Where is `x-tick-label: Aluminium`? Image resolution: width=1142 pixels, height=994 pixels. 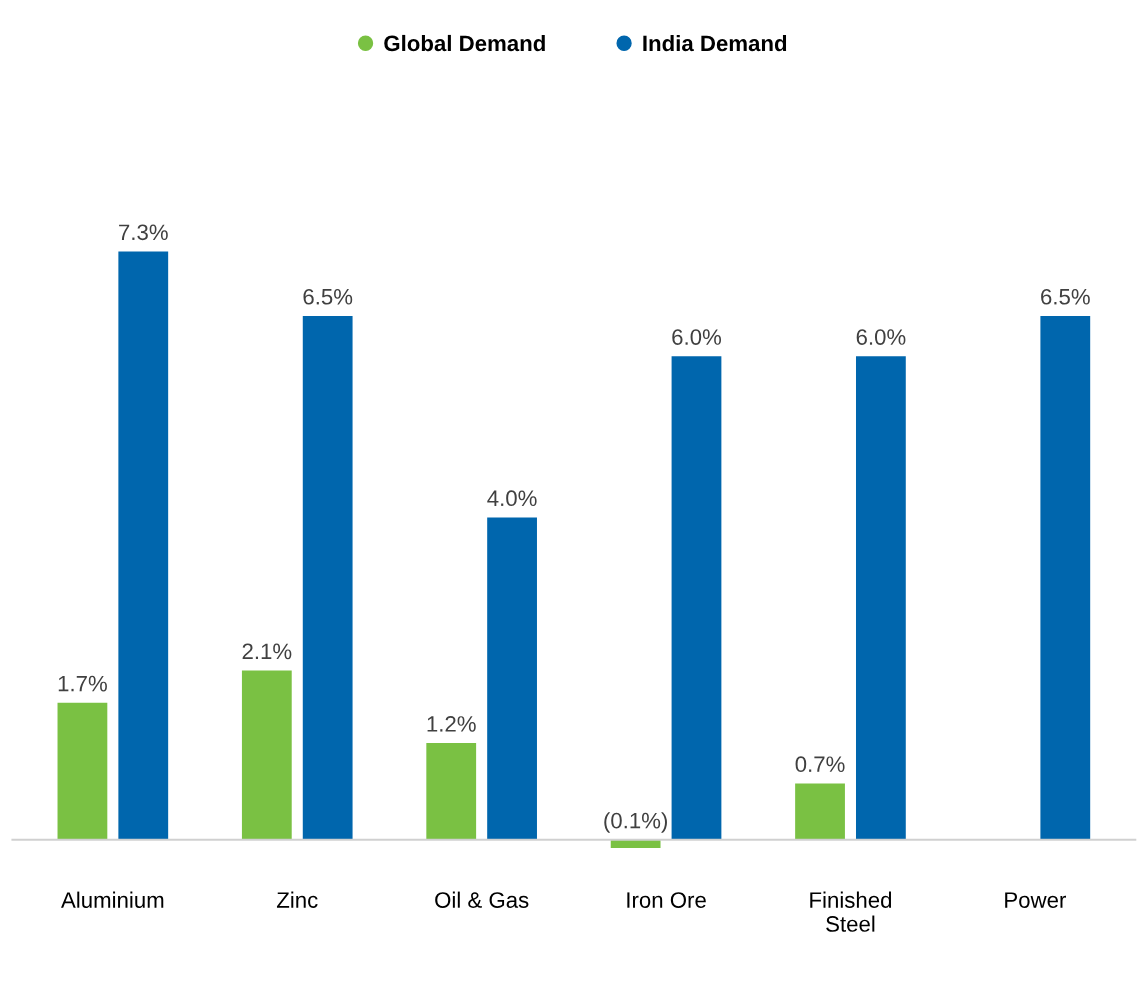 x-tick-label: Aluminium is located at coordinates (112, 899).